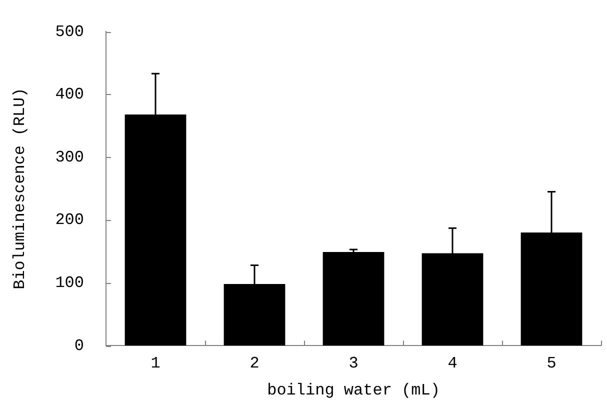 The height and width of the screenshot is (408, 607). Describe the element at coordinates (551, 363) in the screenshot. I see `x-tick-label: 5` at that location.